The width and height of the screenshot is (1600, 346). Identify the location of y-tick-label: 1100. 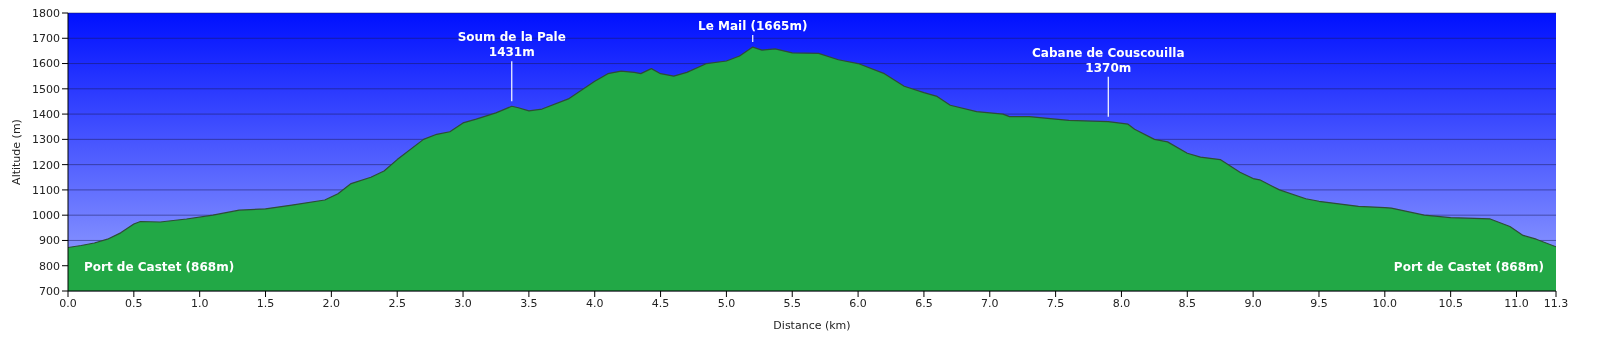
(46, 190).